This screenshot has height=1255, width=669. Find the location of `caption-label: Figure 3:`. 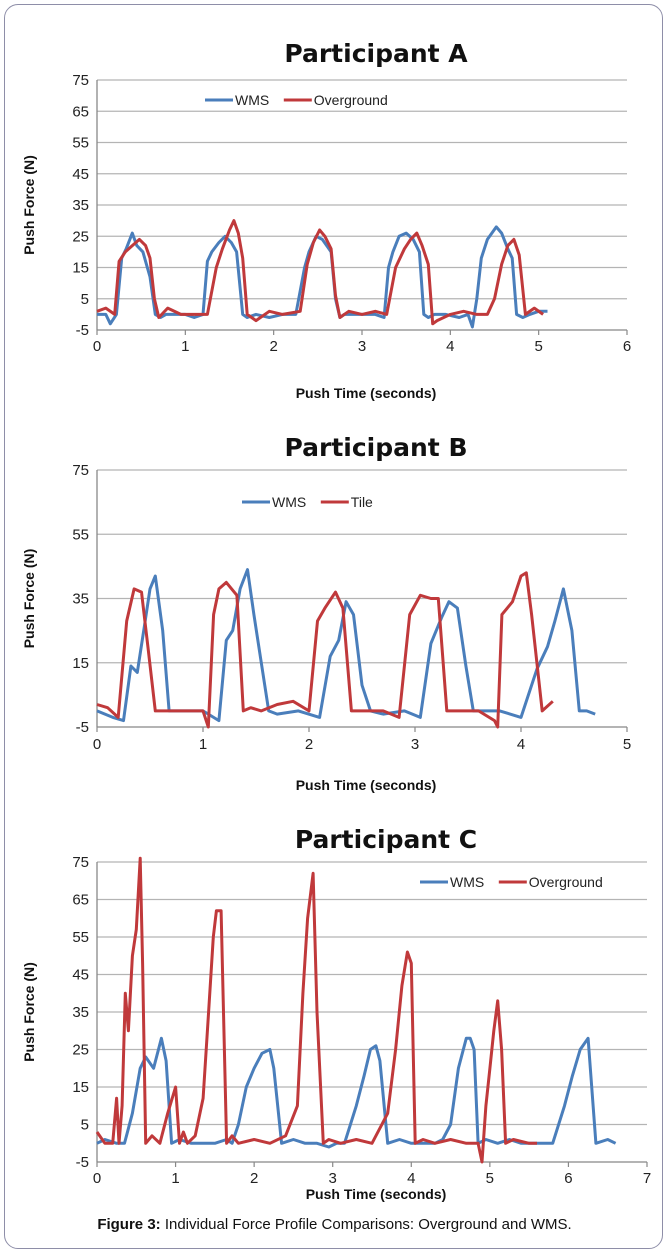

caption-label: Figure 3: is located at coordinates (129, 1224).